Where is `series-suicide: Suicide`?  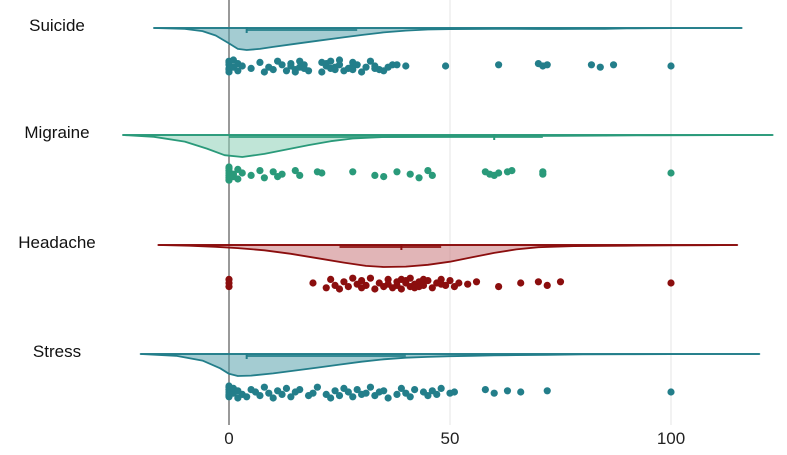 series-suicide: Suicide is located at coordinates (386, 46).